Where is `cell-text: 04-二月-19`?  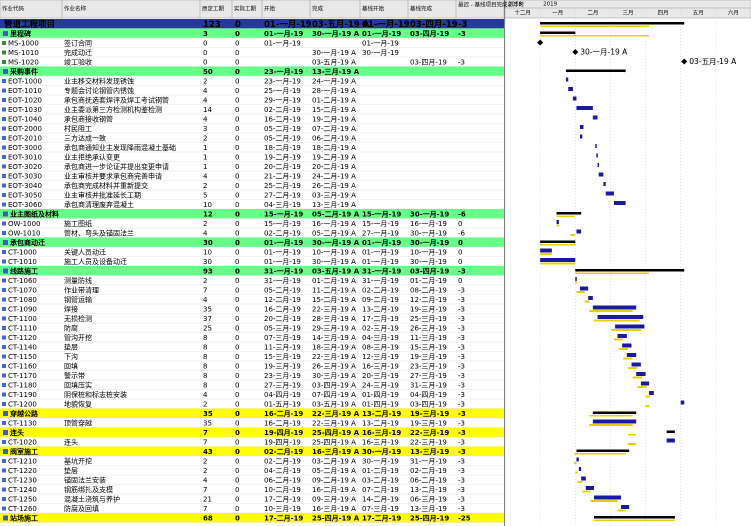
cell-text: 04-二月-19 is located at coordinates (282, 471).